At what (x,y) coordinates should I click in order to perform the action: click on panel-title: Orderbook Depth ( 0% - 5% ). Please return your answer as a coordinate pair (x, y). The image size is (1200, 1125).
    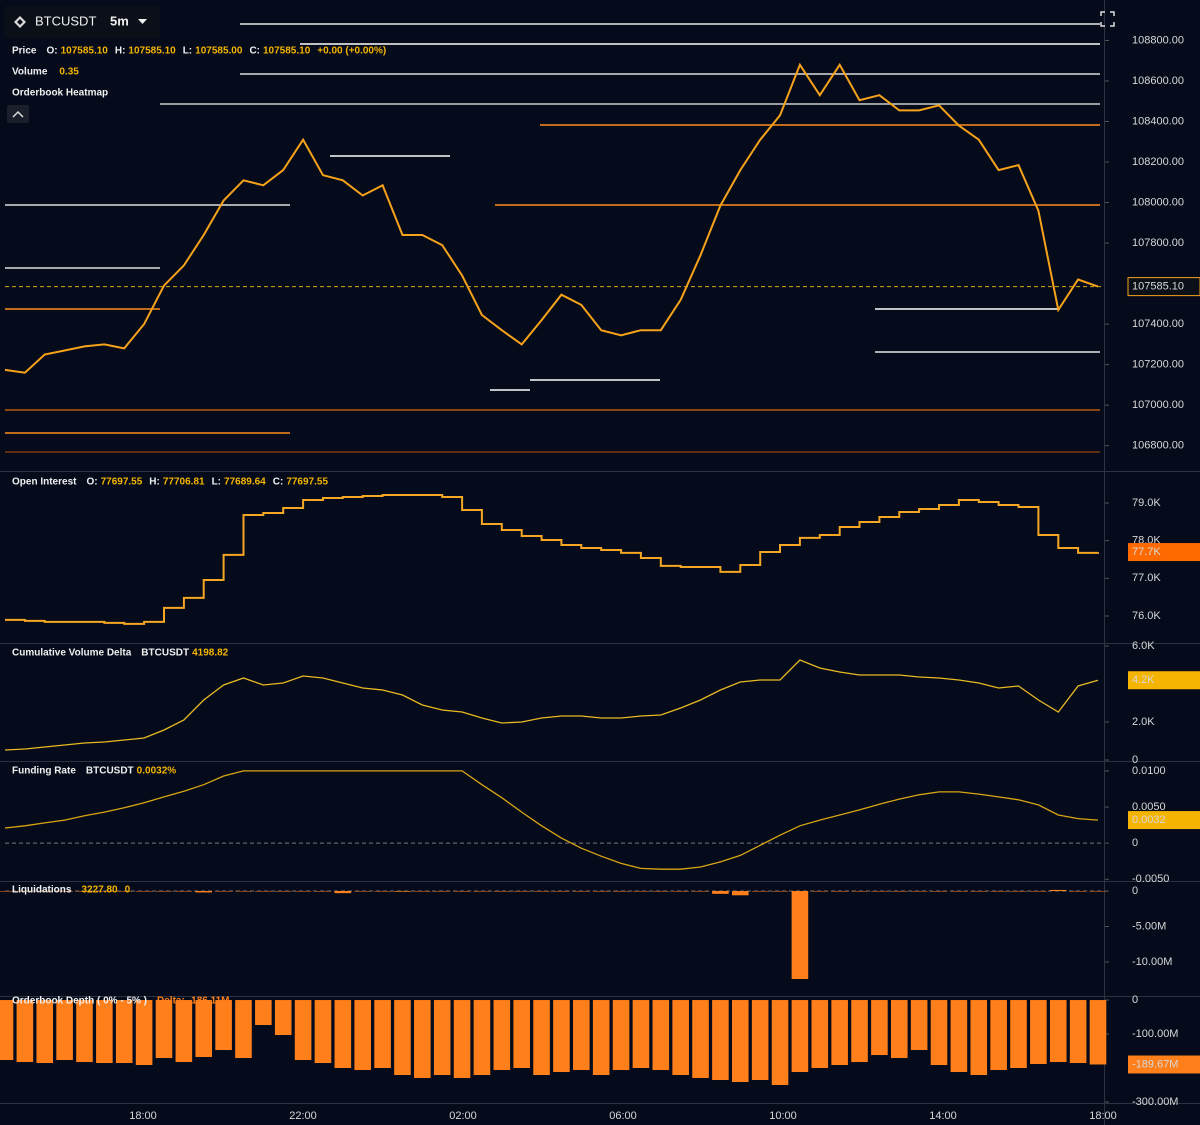
    Looking at the image, I should click on (79, 1001).